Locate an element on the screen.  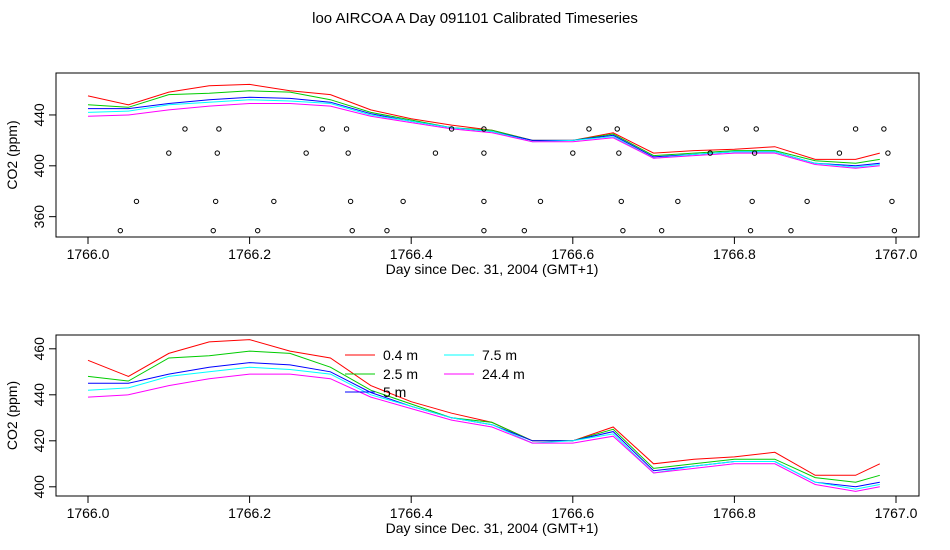
legend-label: 0.4 m is located at coordinates (400, 355).